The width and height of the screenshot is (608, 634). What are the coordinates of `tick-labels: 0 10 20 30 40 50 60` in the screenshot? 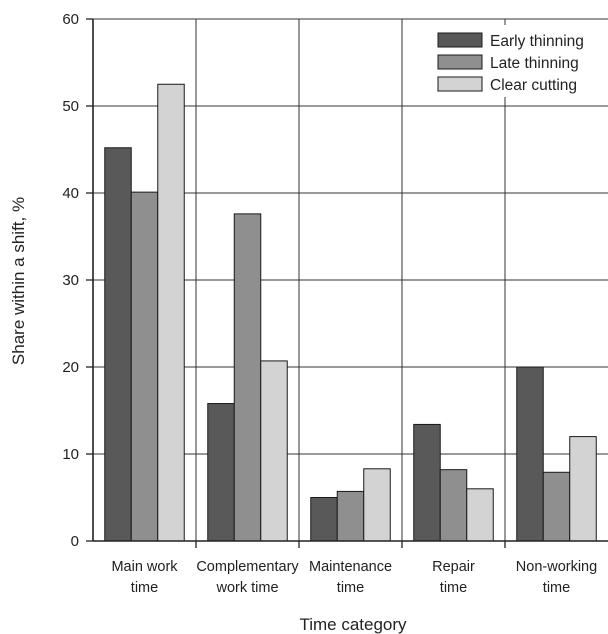 It's located at (70, 280).